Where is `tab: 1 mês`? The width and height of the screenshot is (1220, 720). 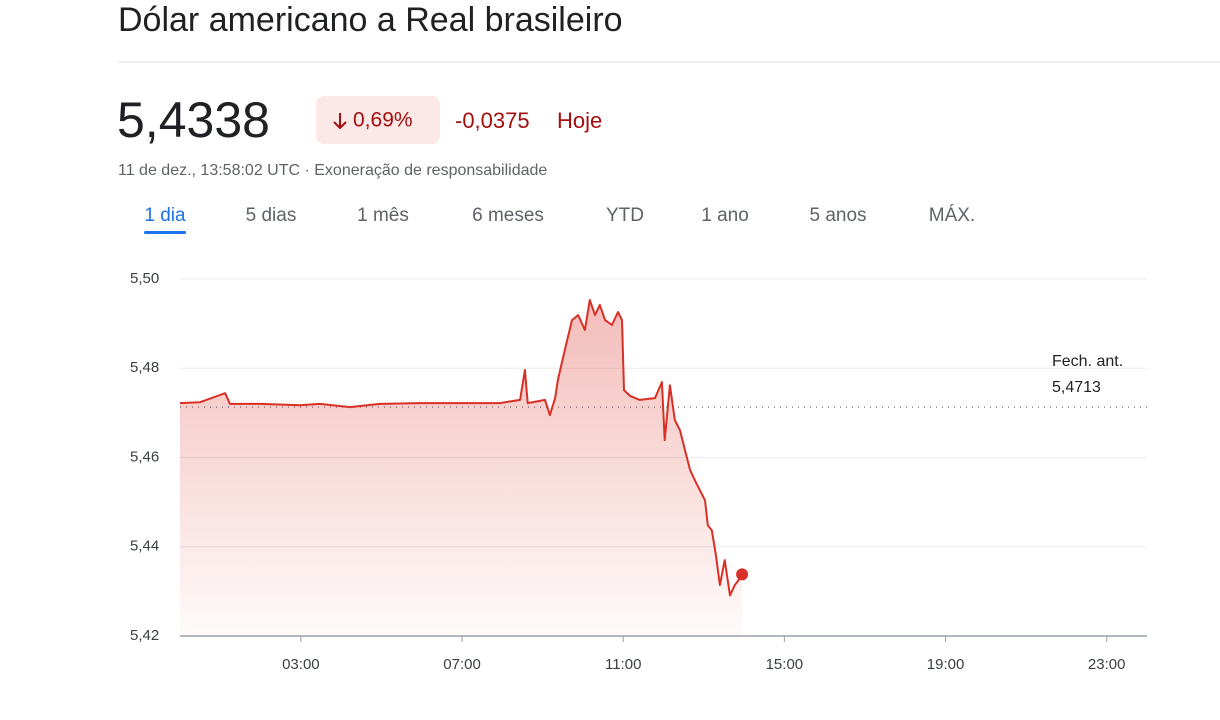
tab: 1 mês is located at coordinates (383, 215).